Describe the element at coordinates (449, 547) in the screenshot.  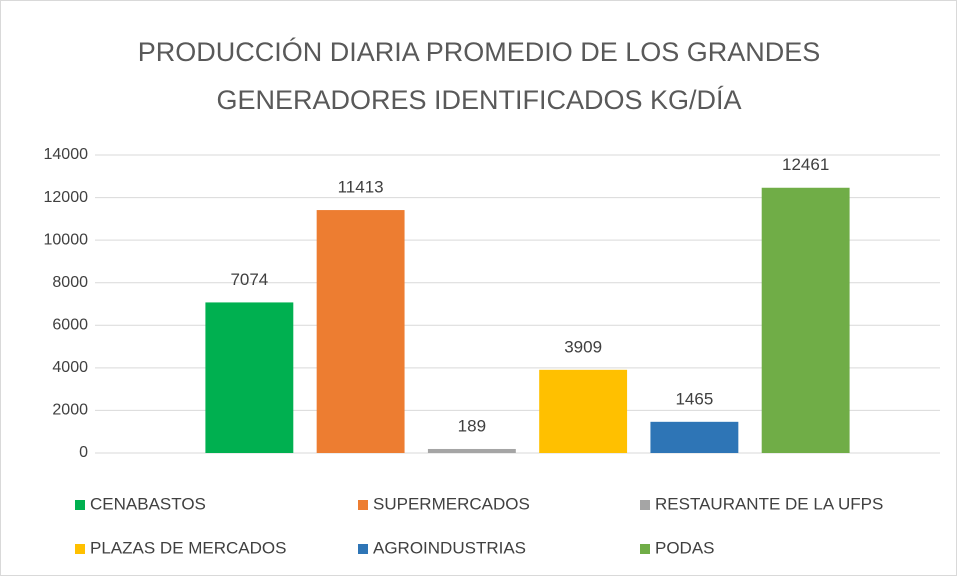
I see `legend-label: AGROINDUSTRIAS` at that location.